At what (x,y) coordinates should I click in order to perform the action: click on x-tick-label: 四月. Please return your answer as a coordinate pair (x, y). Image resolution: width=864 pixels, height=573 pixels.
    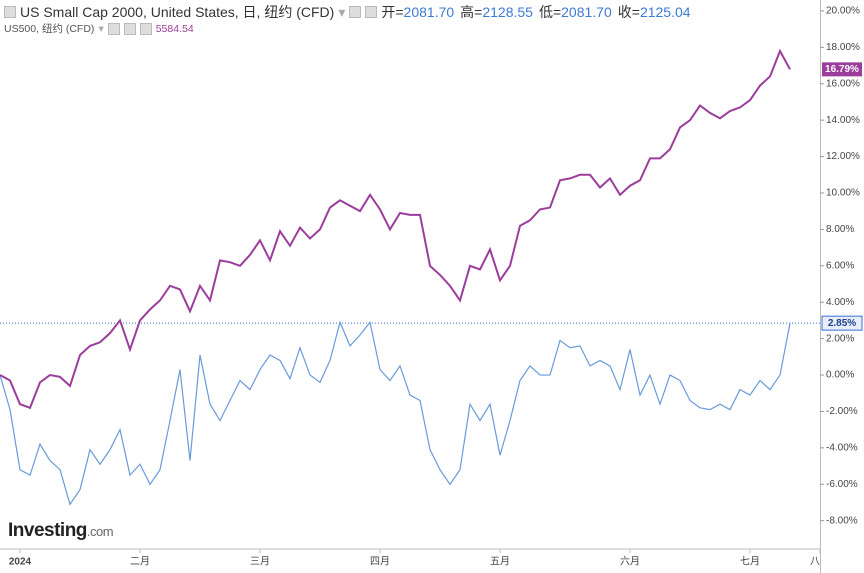
    Looking at the image, I should click on (380, 562).